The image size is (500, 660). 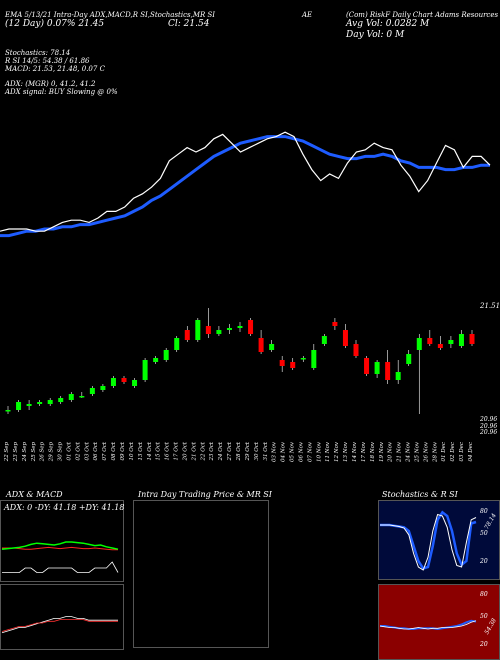 What do you see at coordinates (61, 92) in the screenshot?
I see `adx-signal-readout: ADX signal: BUY Slowing @ 0%` at bounding box center [61, 92].